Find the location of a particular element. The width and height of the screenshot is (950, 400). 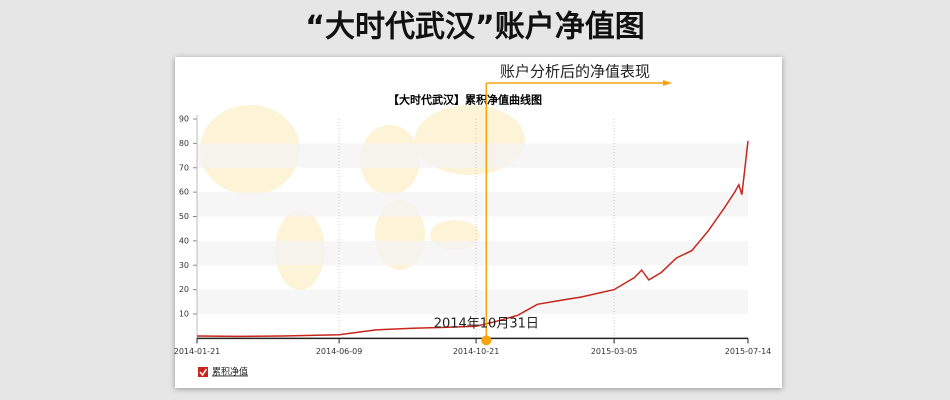

y-tick-label: 90 is located at coordinates (184, 119).